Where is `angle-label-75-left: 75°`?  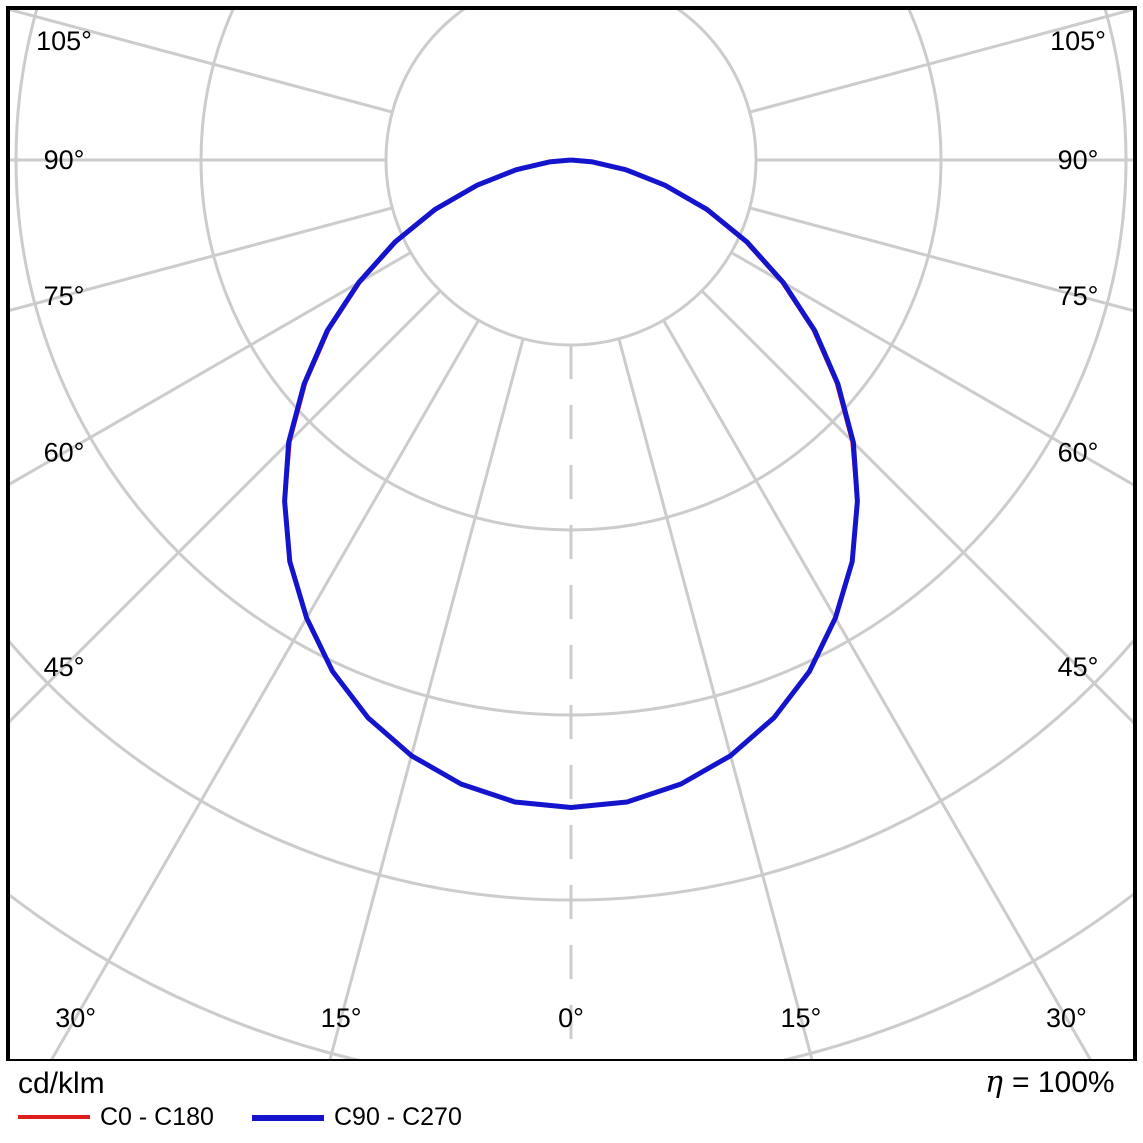
angle-label-75-left: 75° is located at coordinates (64, 296).